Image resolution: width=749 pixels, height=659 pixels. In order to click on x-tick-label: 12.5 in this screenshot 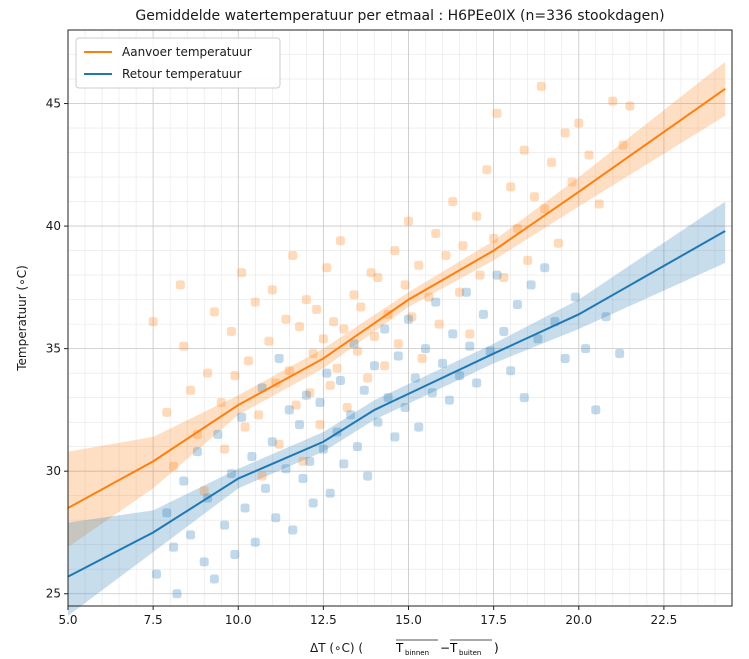, I will do `click(323, 620)`.